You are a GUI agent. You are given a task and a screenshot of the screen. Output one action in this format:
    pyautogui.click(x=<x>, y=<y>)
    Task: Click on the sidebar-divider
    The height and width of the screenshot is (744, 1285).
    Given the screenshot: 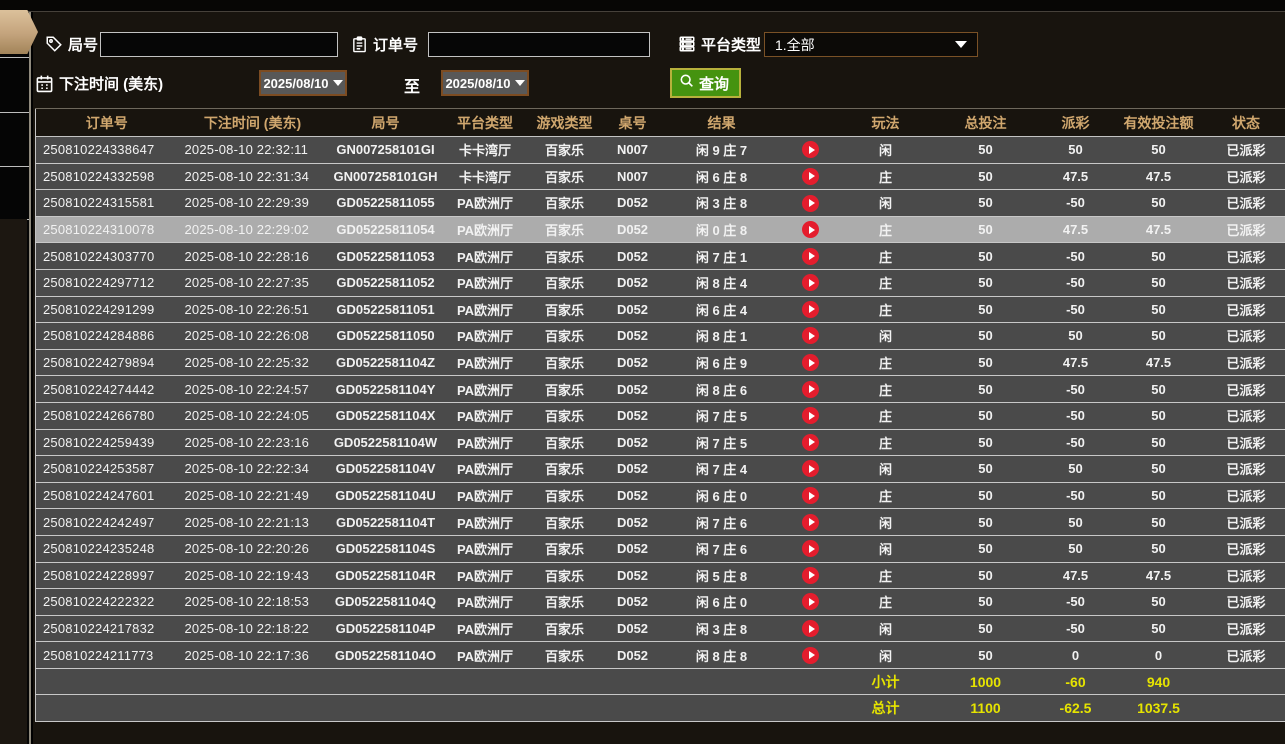 What is the action you would take?
    pyautogui.click(x=14, y=112)
    